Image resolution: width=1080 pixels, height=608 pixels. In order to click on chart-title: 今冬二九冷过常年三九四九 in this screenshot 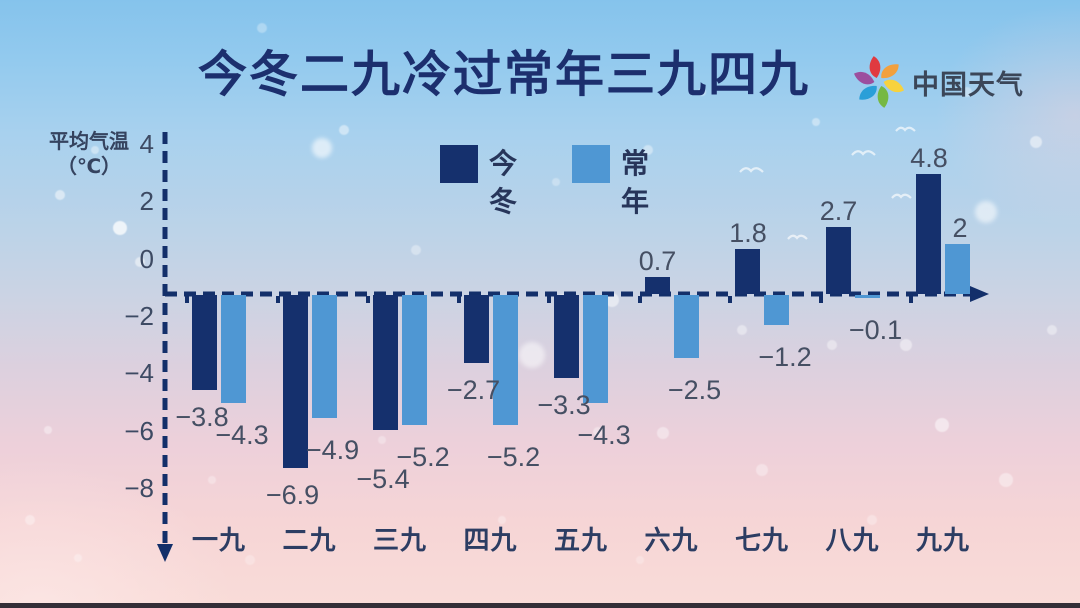, I will do `click(503, 75)`.